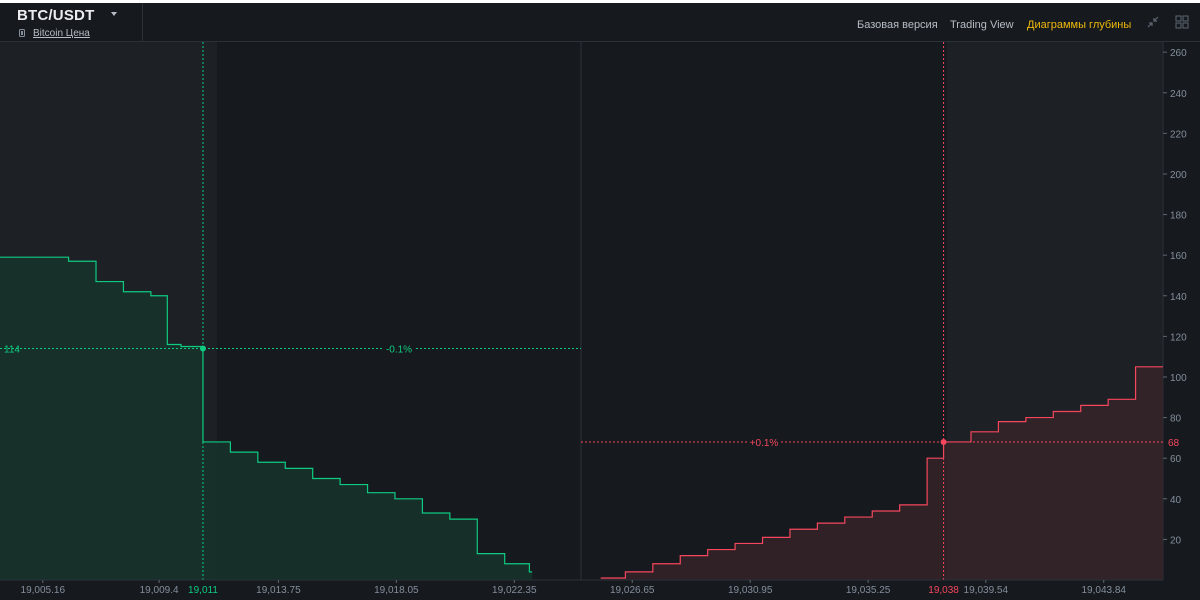 The width and height of the screenshot is (1200, 600). Describe the element at coordinates (396, 590) in the screenshot. I see `x-tick-label: 19,018.05` at that location.